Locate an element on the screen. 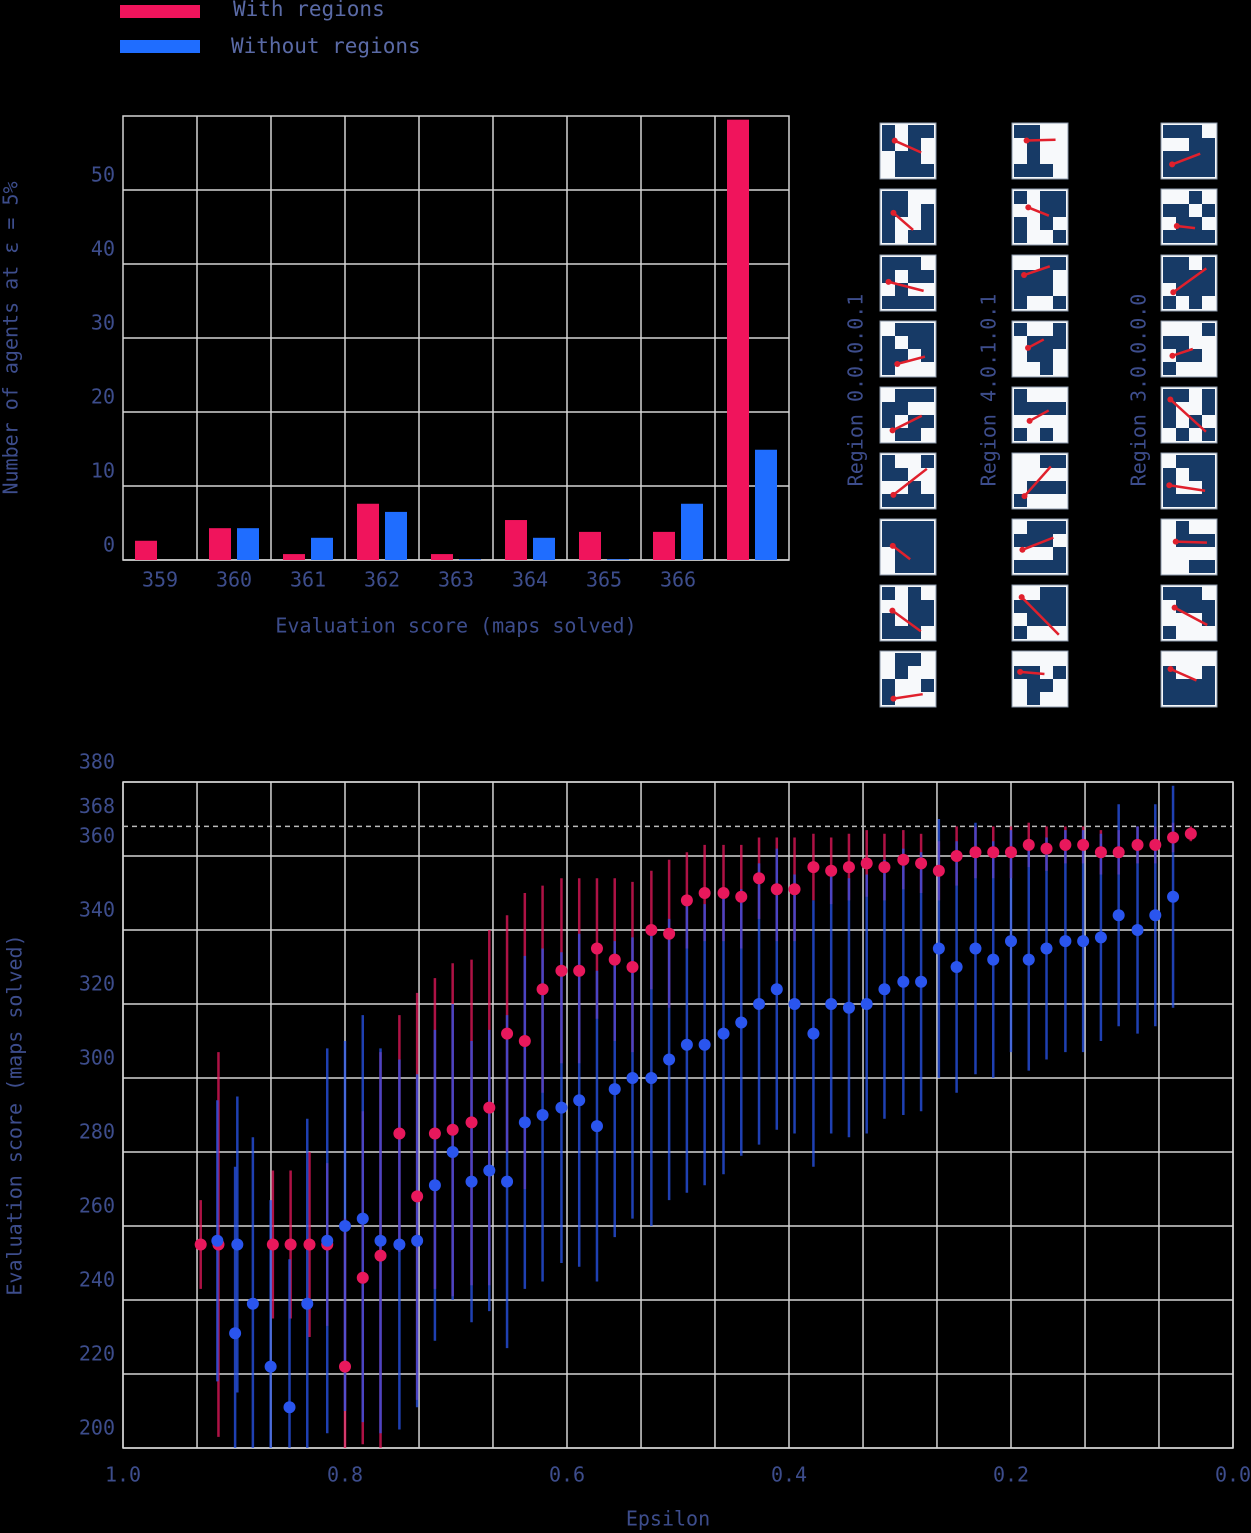 The image size is (1251, 1533). x-tick-label: 362 is located at coordinates (382, 580).